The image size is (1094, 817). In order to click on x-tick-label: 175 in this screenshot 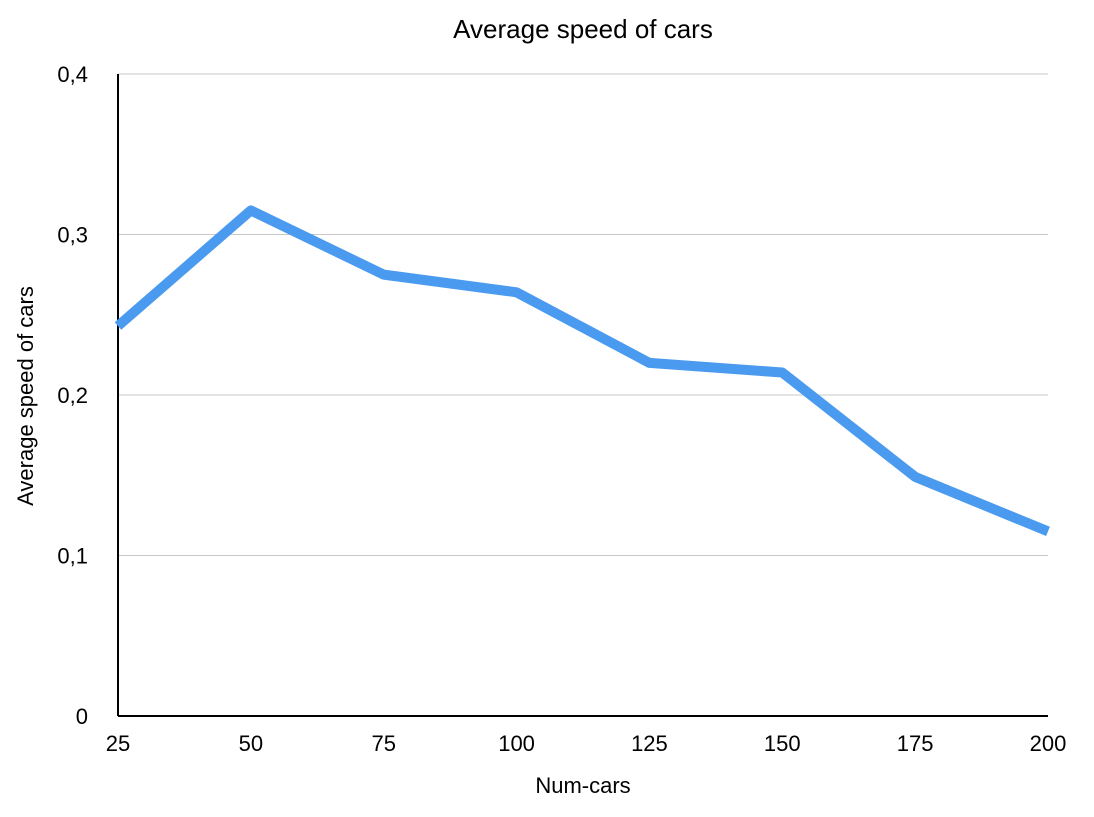, I will do `click(915, 743)`.